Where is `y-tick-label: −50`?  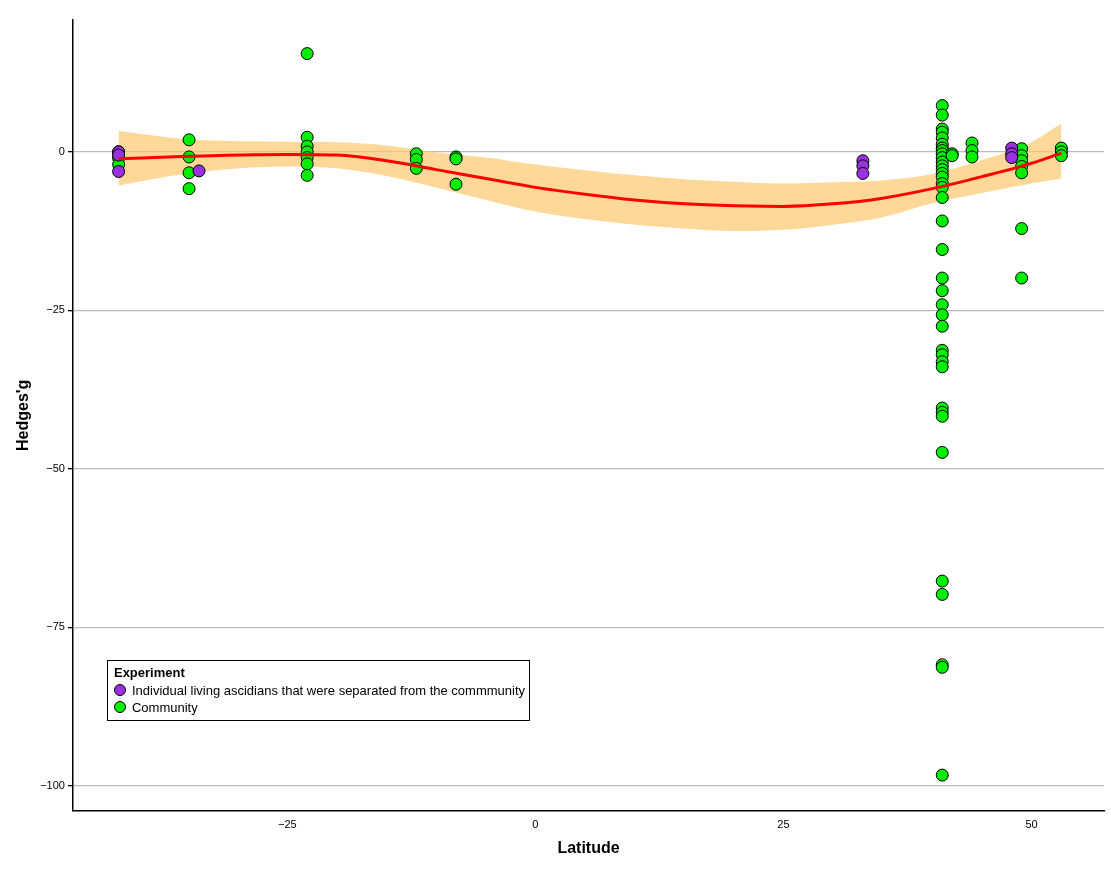 y-tick-label: −50 is located at coordinates (55, 467).